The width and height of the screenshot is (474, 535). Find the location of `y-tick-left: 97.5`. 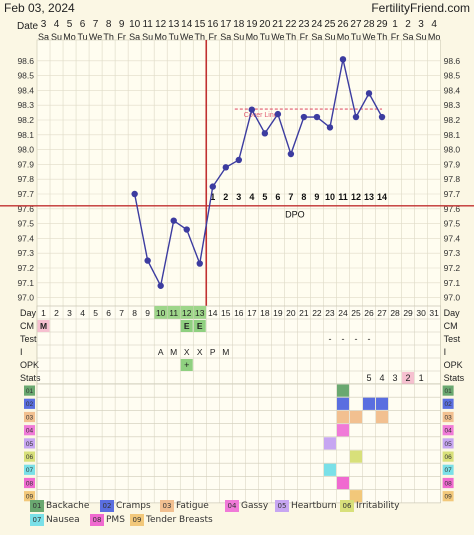

y-tick-left: 97.5 is located at coordinates (25, 224).